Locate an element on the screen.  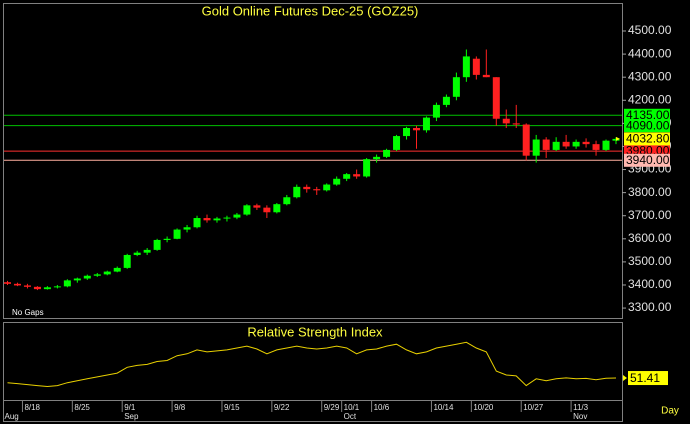
y-tick-label: 3500.00 is located at coordinates (650, 261).